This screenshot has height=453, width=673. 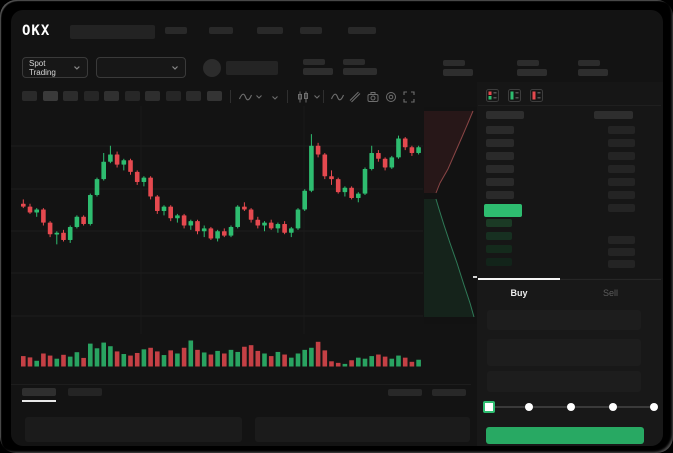 What do you see at coordinates (85, 392) in the screenshot?
I see `bottom-tab-placeholder` at bounding box center [85, 392].